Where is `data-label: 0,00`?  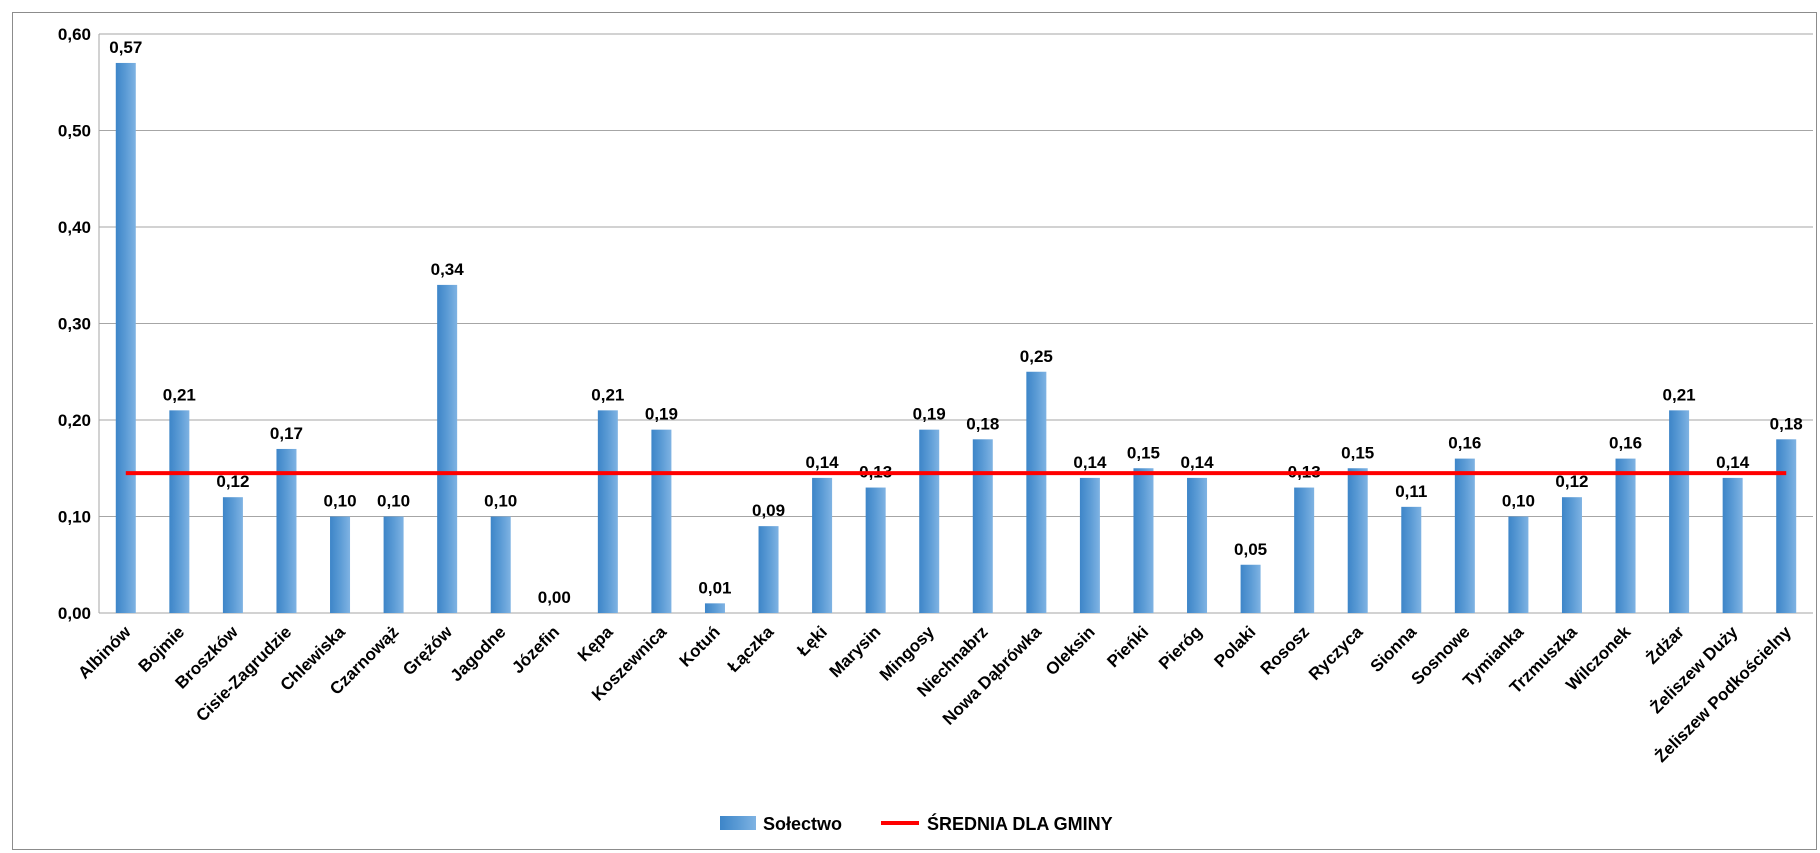 data-label: 0,00 is located at coordinates (554, 597).